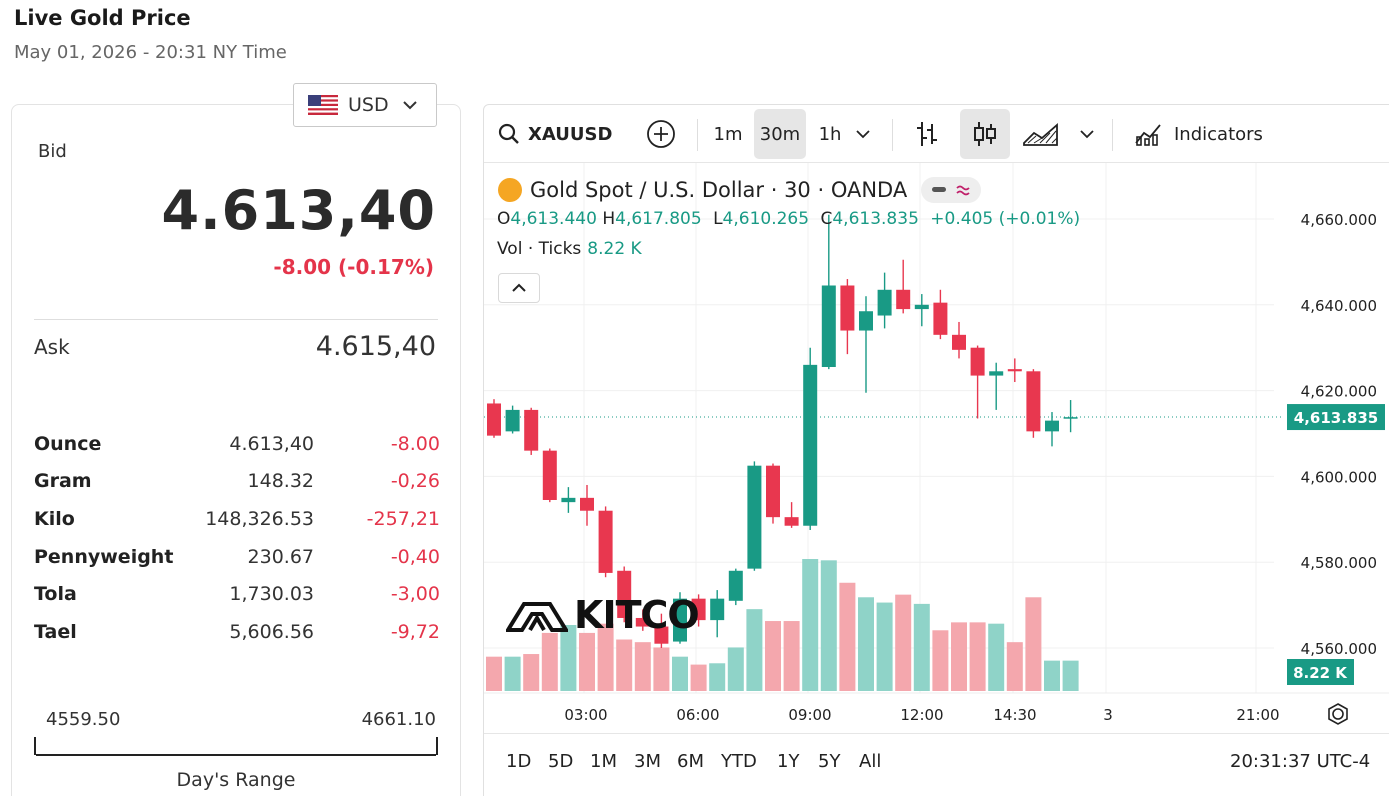 This screenshot has height=796, width=1389. Describe the element at coordinates (237, 557) in the screenshot. I see `unit-row: Pennyweight 230.67 -0,40` at that location.